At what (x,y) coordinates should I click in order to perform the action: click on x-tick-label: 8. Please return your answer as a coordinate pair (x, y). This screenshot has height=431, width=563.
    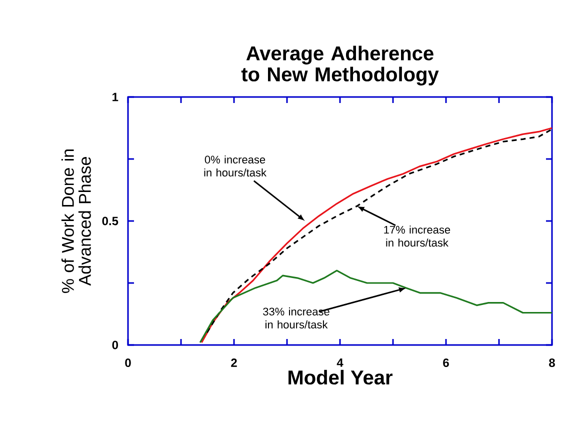
    Looking at the image, I should click on (552, 363).